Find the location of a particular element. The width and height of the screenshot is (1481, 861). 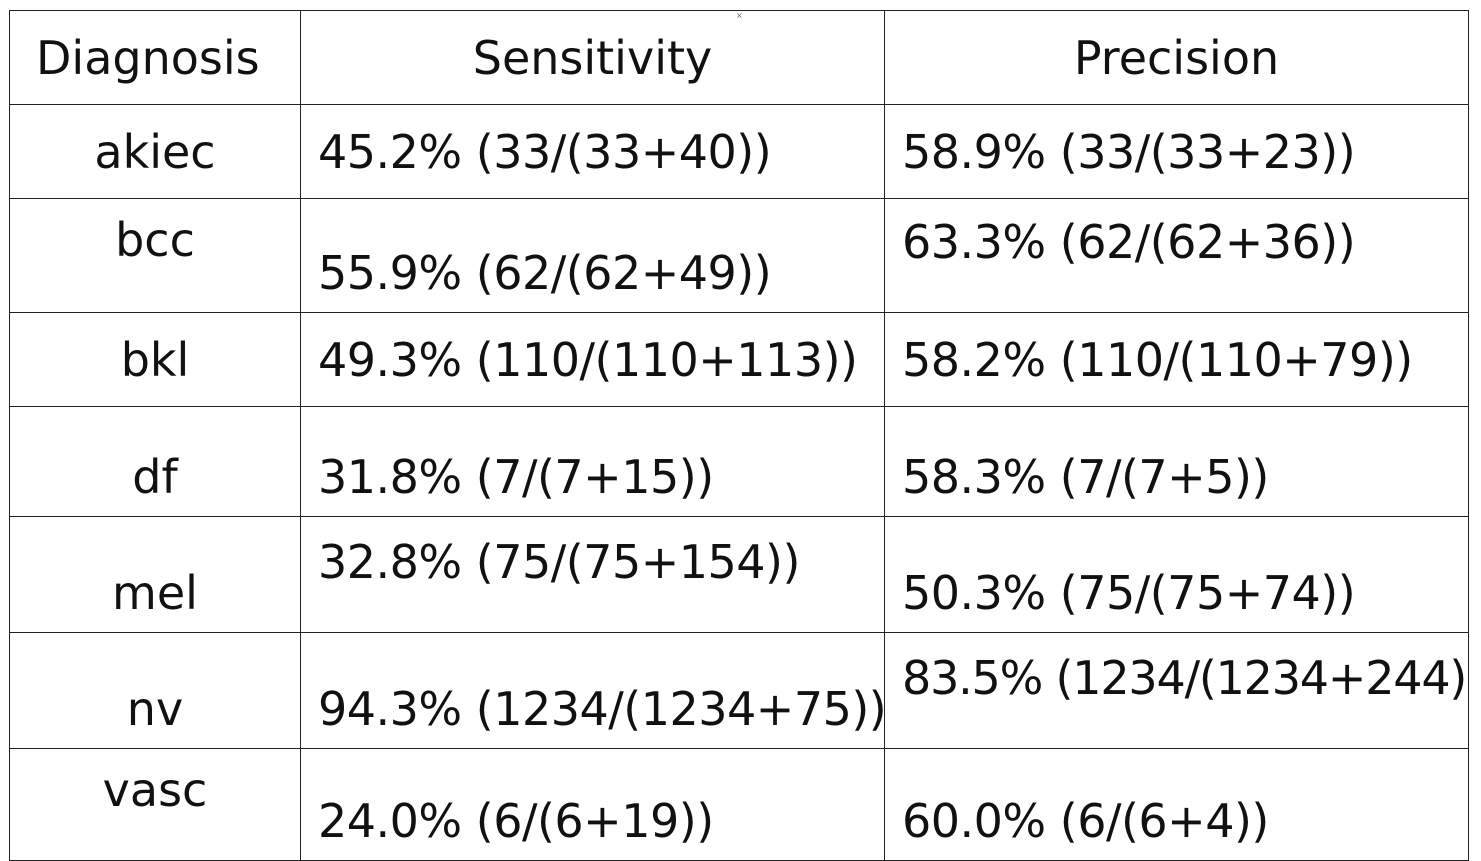

precision-cell: 60.0% (6/(6+4)) is located at coordinates (1176, 804).